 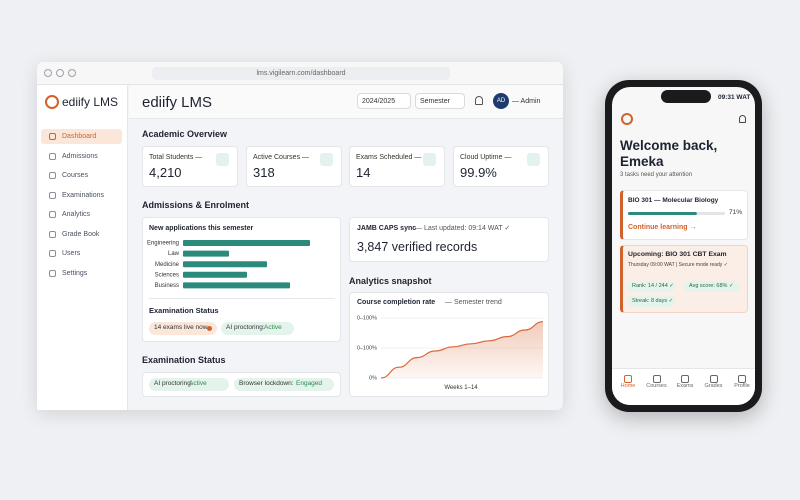 I want to click on nav-item: Grade Book, so click(x=81, y=234).